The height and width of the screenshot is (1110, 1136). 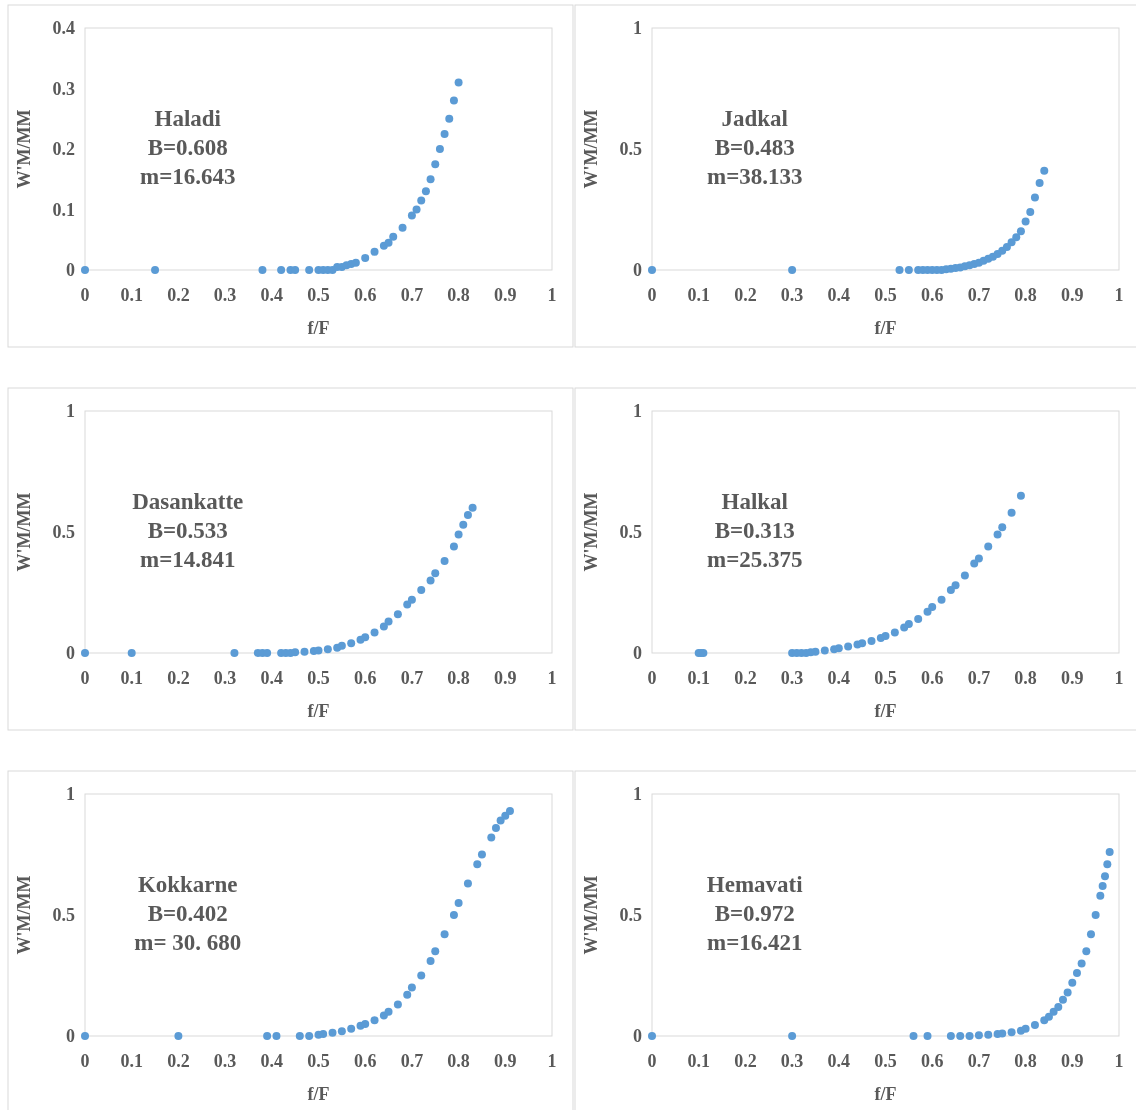 I want to click on annotation: Hemavati, so click(x=755, y=884).